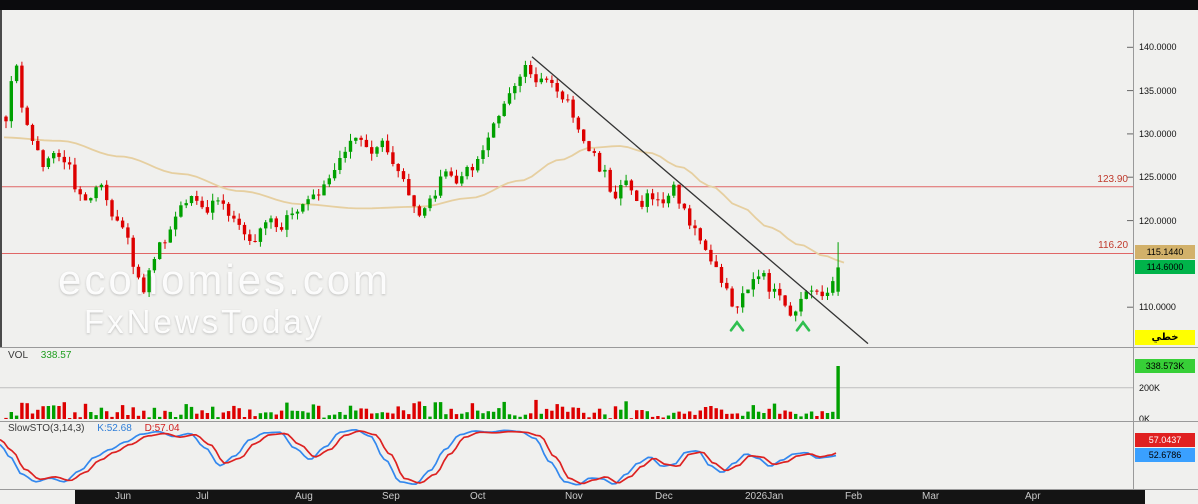 This screenshot has width=1198, height=504. What do you see at coordinates (56, 355) in the screenshot?
I see `volume-value: 338.57` at bounding box center [56, 355].